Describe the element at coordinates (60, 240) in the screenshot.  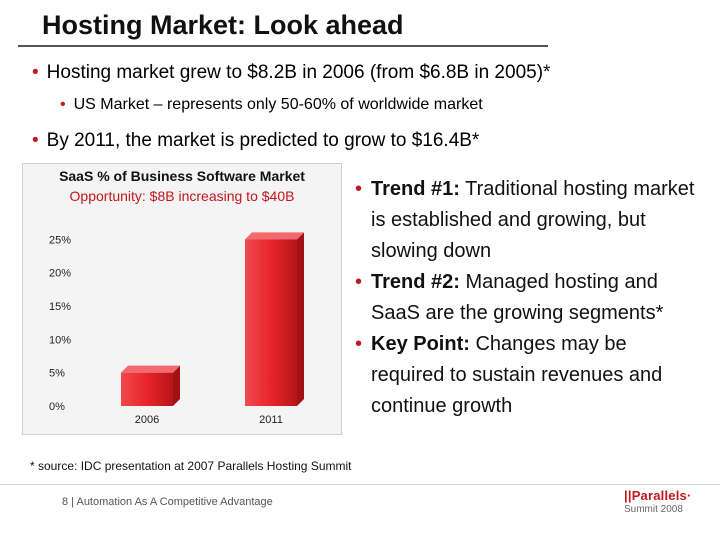
I see `y-tick-label: 25%` at that location.